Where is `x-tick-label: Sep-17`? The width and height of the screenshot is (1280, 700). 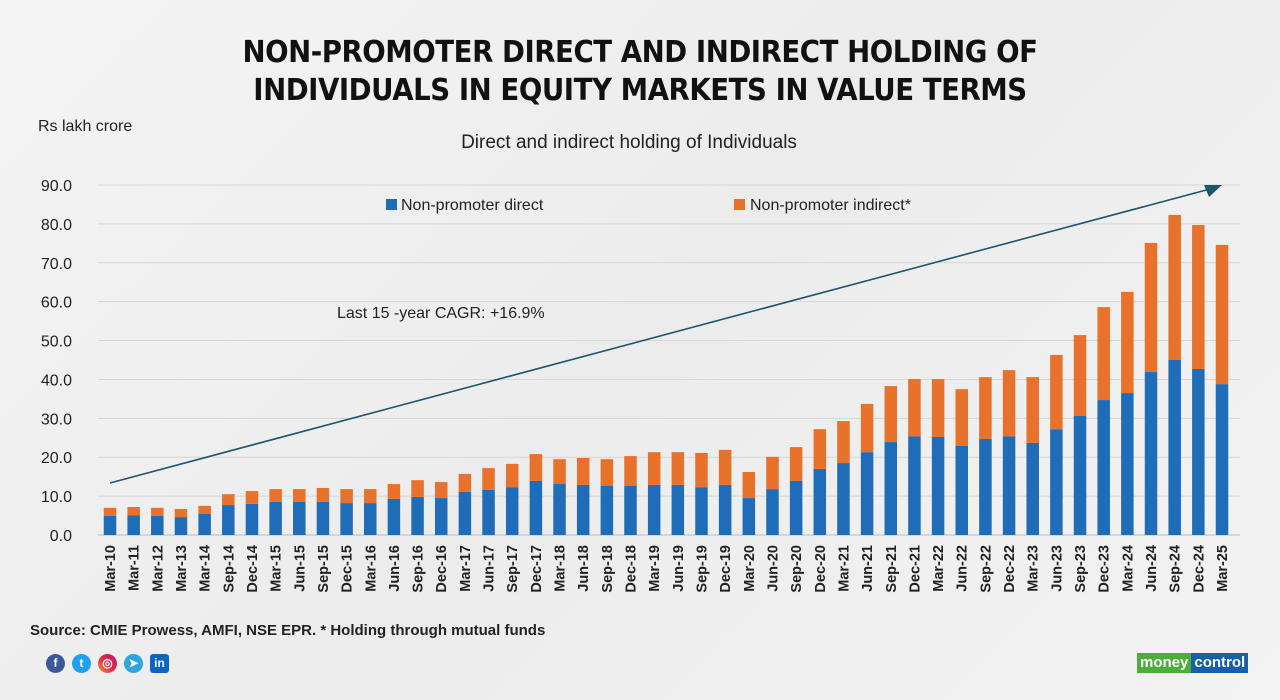
x-tick-label: Sep-17 is located at coordinates (513, 569).